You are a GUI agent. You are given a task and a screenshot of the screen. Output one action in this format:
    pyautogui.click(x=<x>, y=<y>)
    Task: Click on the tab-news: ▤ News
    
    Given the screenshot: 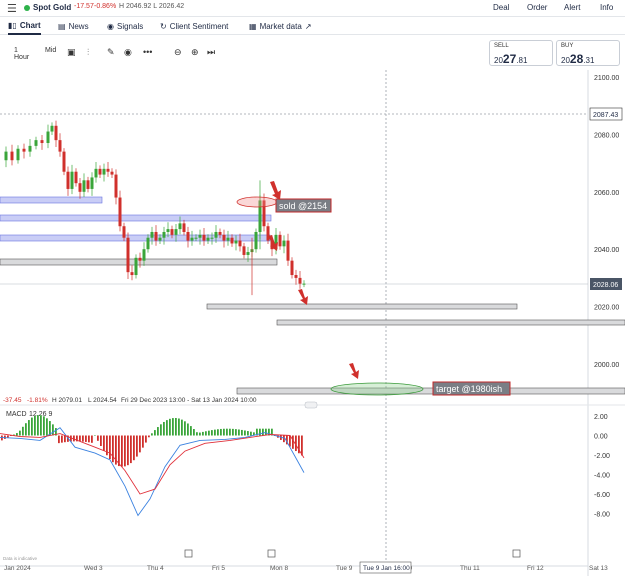 What is the action you would take?
    pyautogui.click(x=73, y=26)
    